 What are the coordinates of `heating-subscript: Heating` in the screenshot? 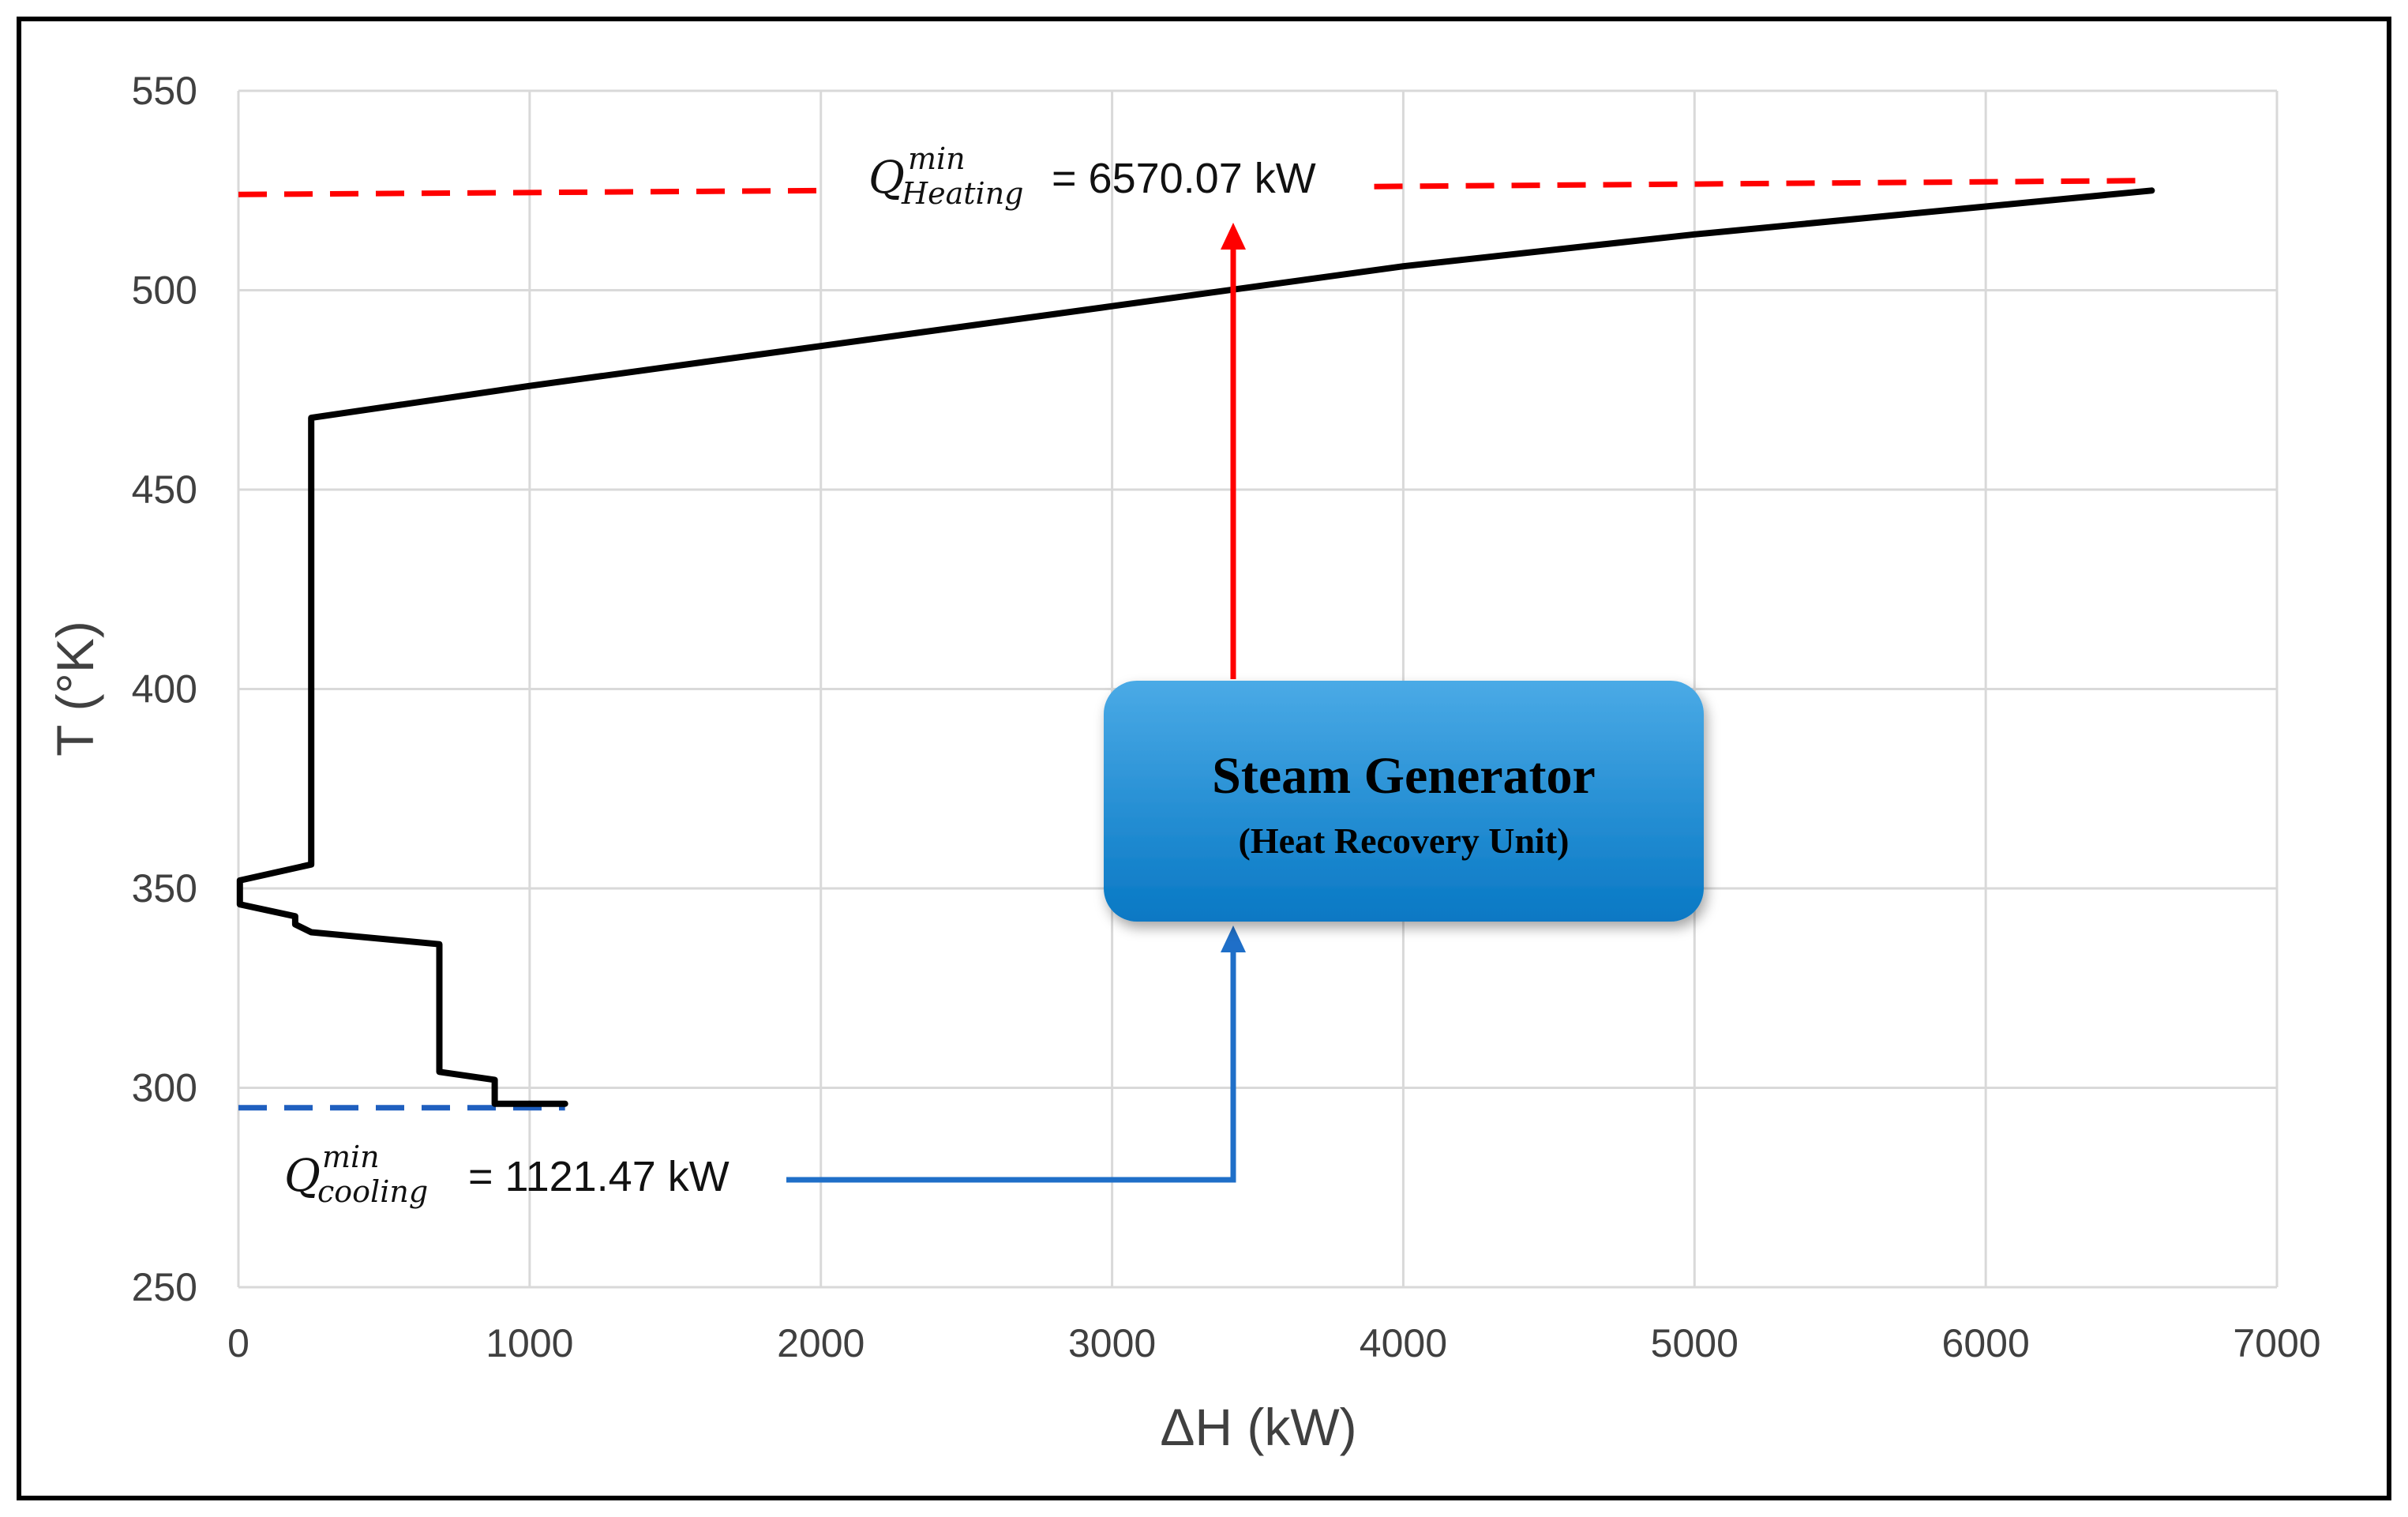 It's located at (962, 193).